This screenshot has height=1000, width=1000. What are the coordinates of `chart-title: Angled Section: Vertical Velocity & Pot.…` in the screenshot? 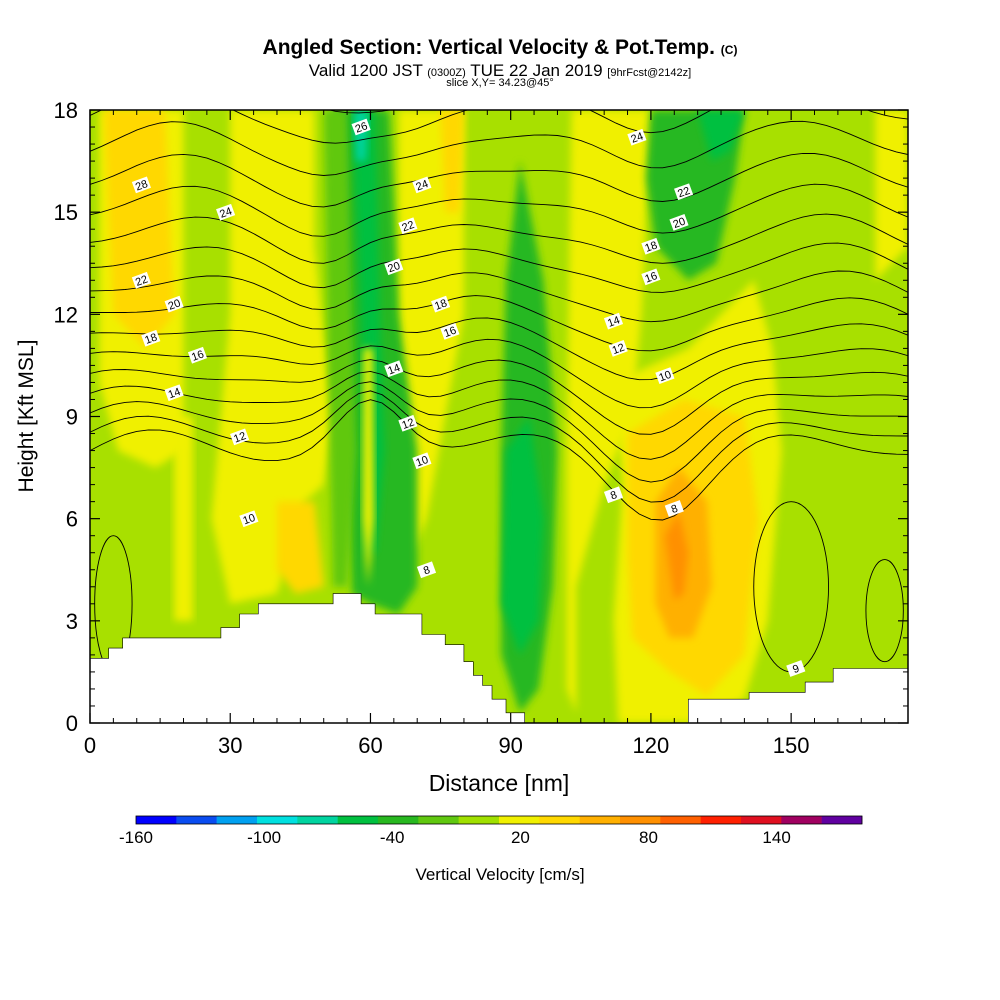 It's located at (500, 48).